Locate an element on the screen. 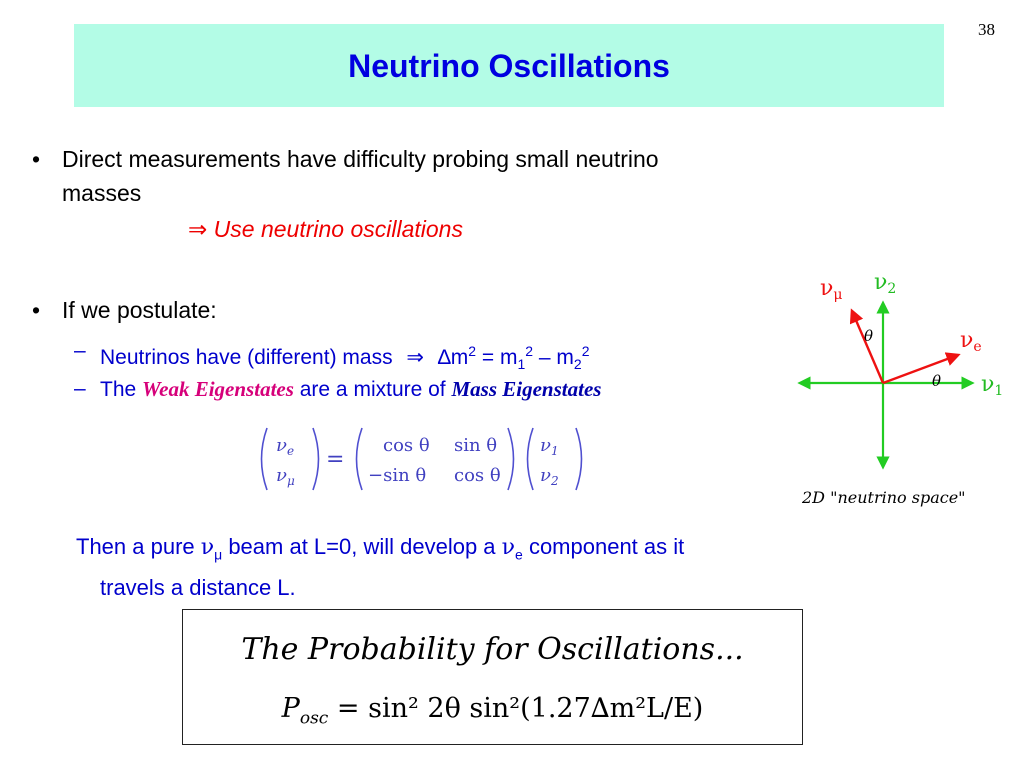 The height and width of the screenshot is (768, 1024). sub-bullet-1-text: Neutrinos have (different) mass is located at coordinates (246, 357).